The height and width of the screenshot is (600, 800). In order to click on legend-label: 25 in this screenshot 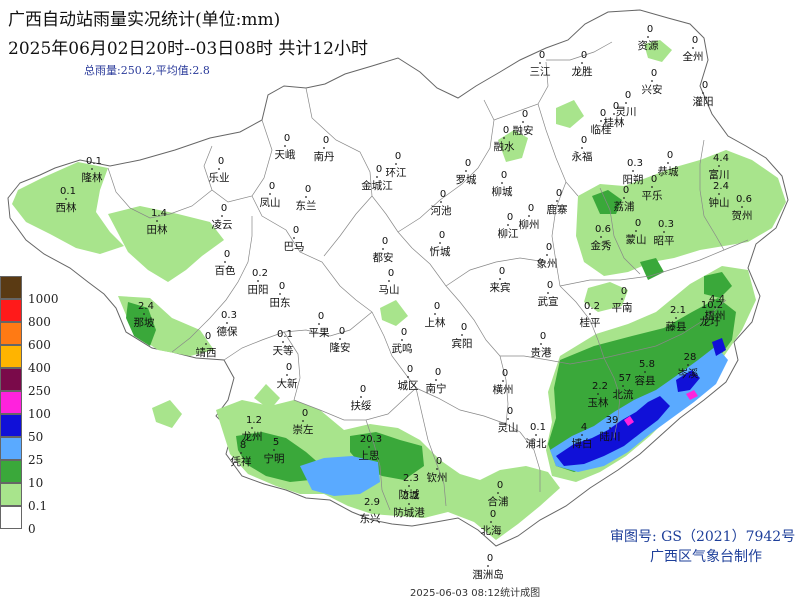, I will do `click(36, 460)`.